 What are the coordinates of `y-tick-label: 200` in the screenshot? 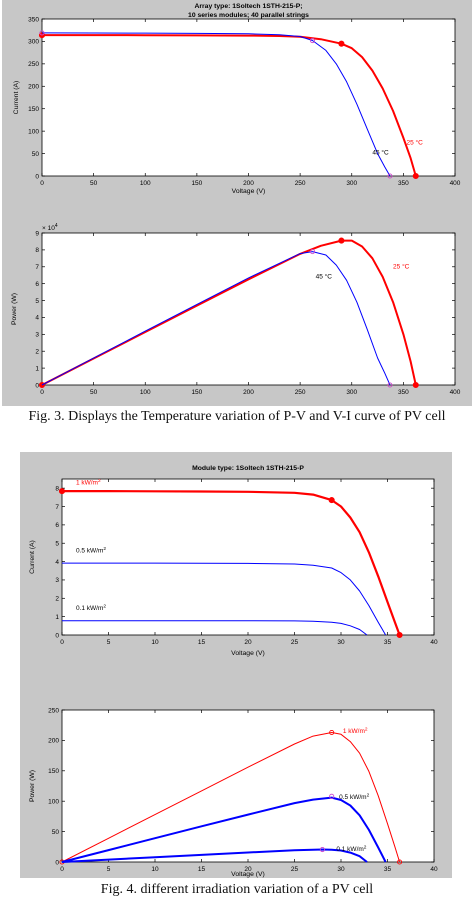 It's located at (53, 741).